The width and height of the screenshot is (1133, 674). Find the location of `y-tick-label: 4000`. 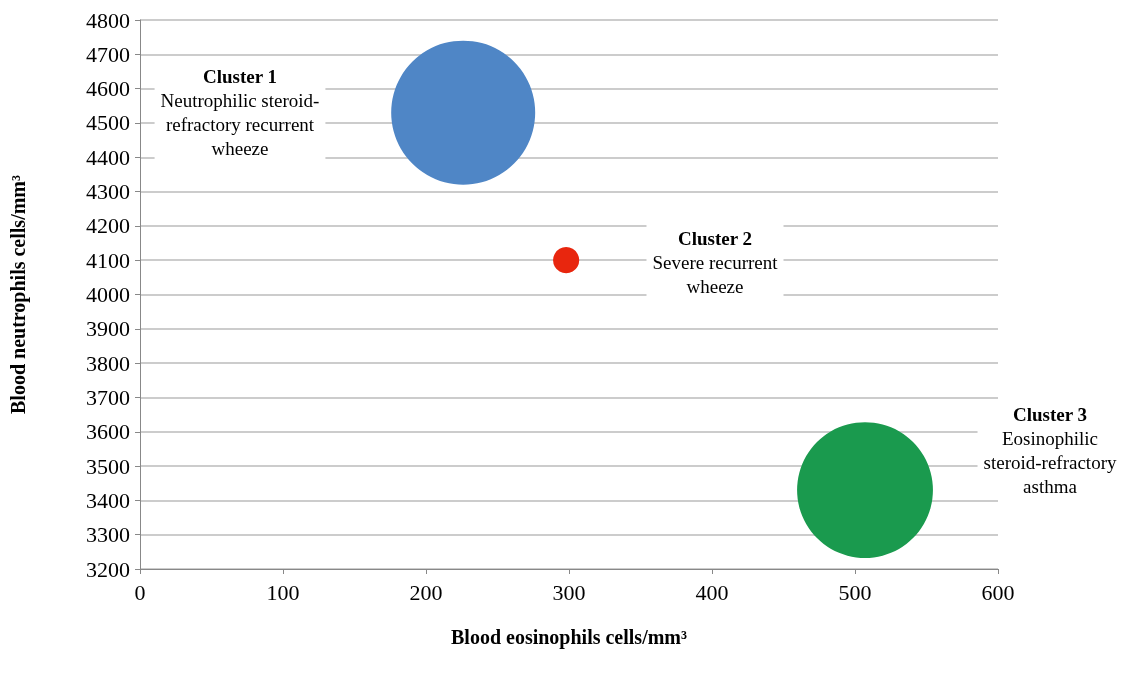

y-tick-label: 4000 is located at coordinates (108, 294).